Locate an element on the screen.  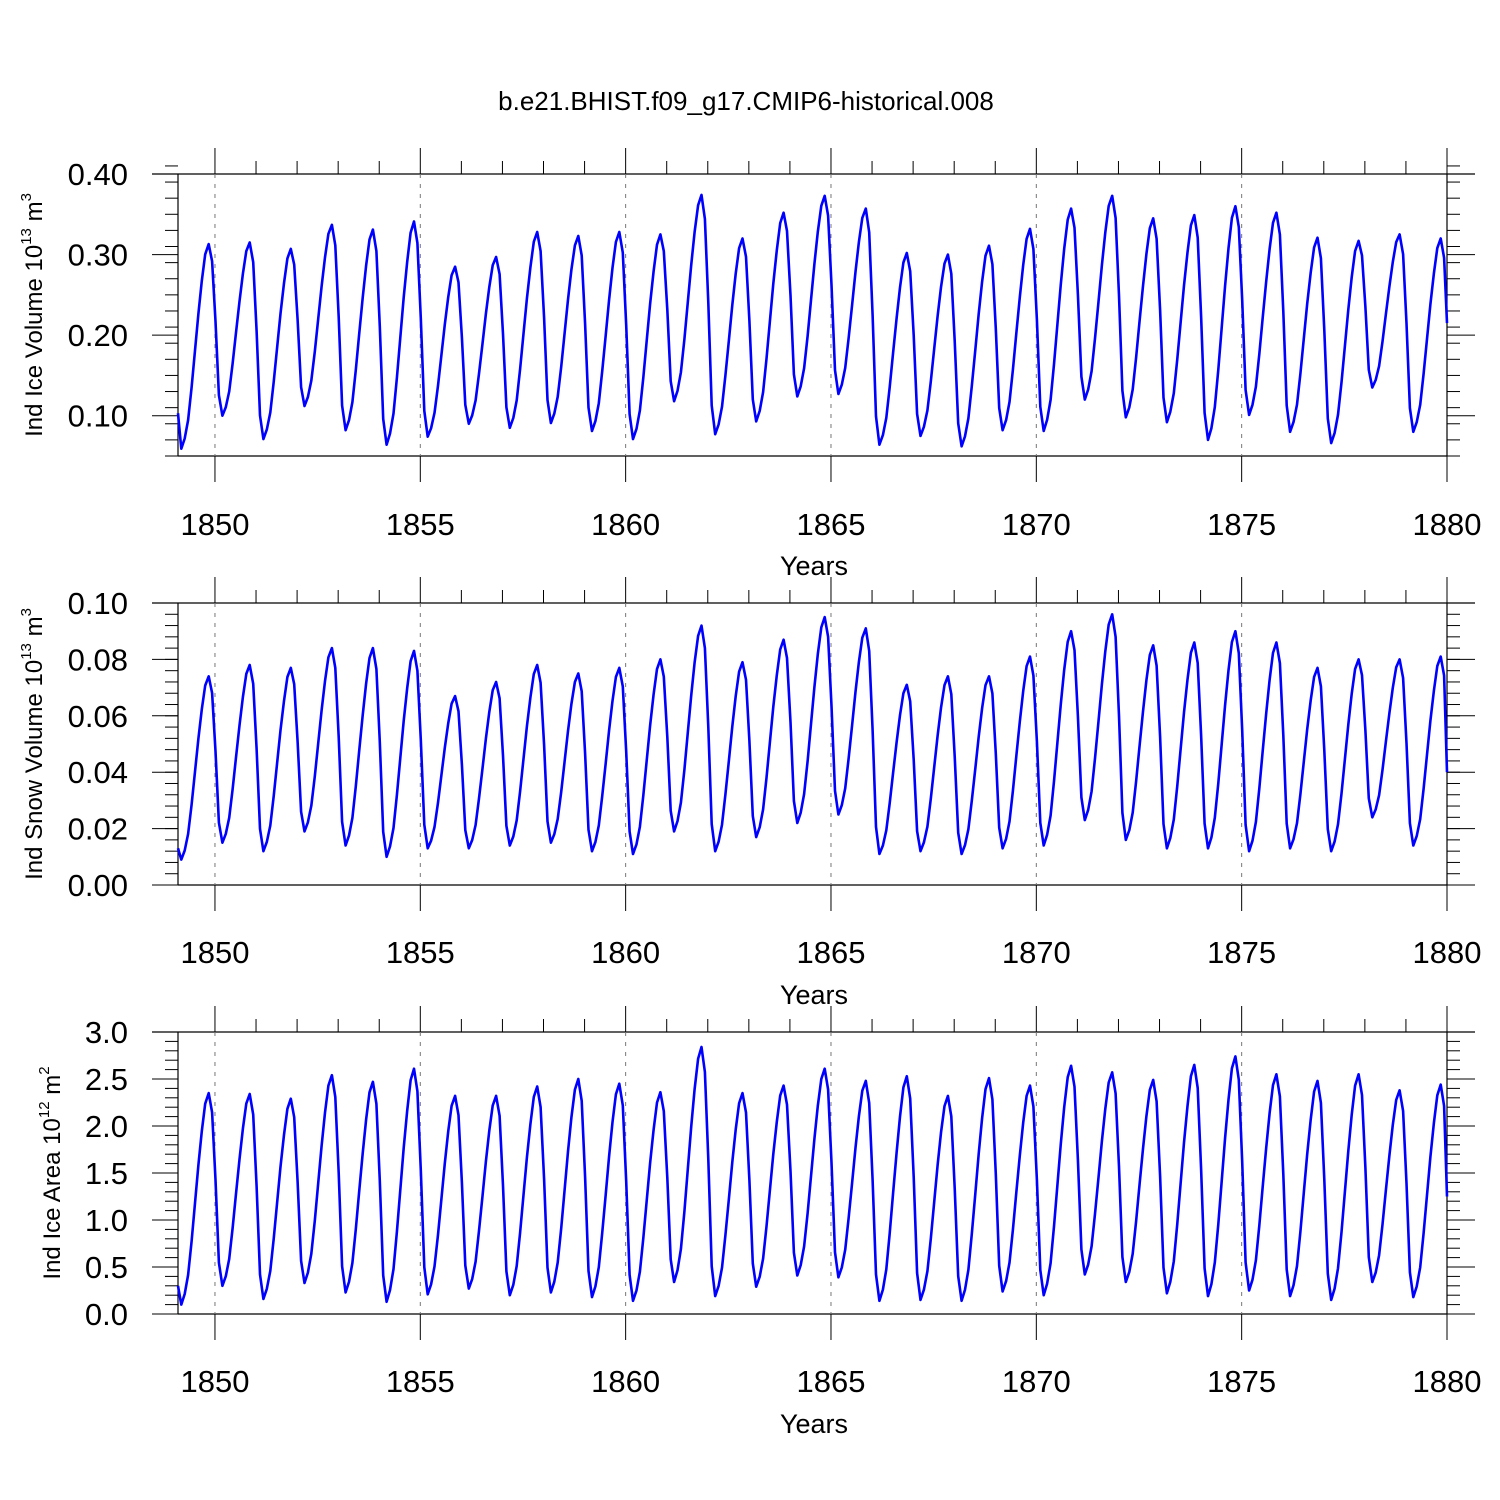
y-axis-label-text: Ind Ice Volume 10 is located at coordinates (34, 341).